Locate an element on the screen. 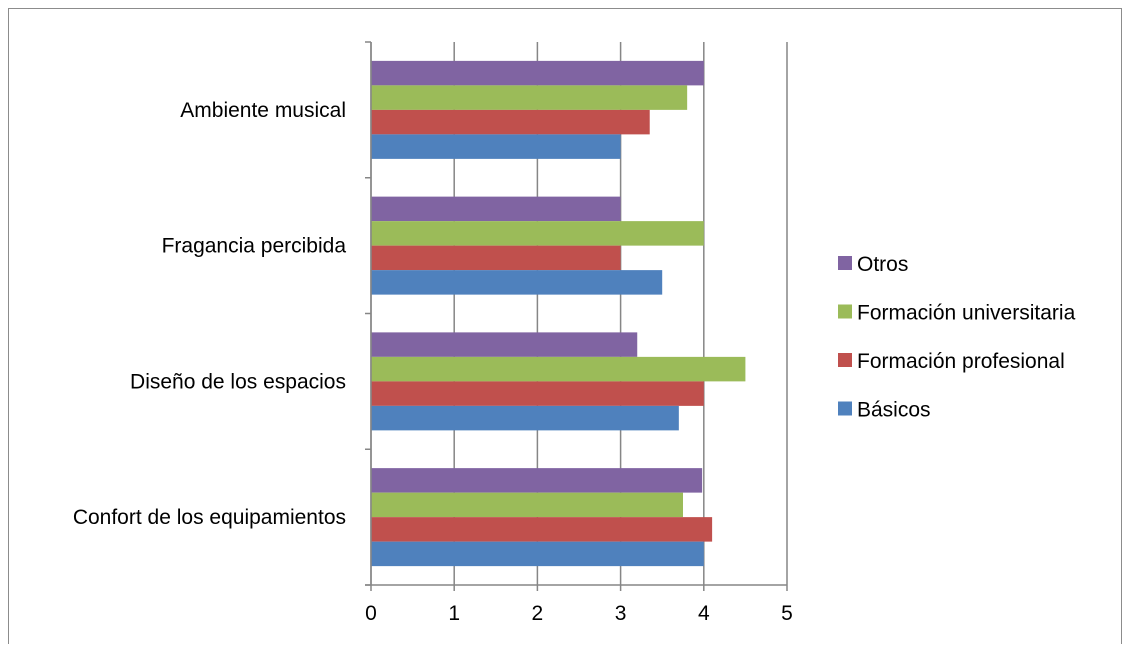  legend-label-2: Formación profesional is located at coordinates (961, 361).